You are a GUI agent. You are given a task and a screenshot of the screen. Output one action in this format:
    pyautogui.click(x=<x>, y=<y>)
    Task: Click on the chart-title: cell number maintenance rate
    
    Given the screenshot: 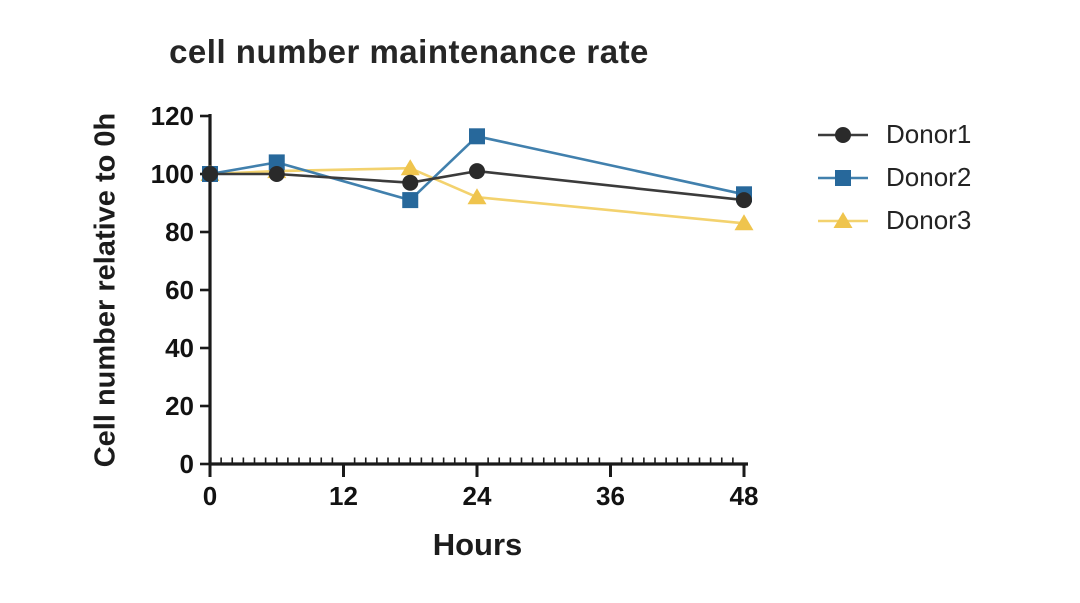 What is the action you would take?
    pyautogui.click(x=409, y=51)
    